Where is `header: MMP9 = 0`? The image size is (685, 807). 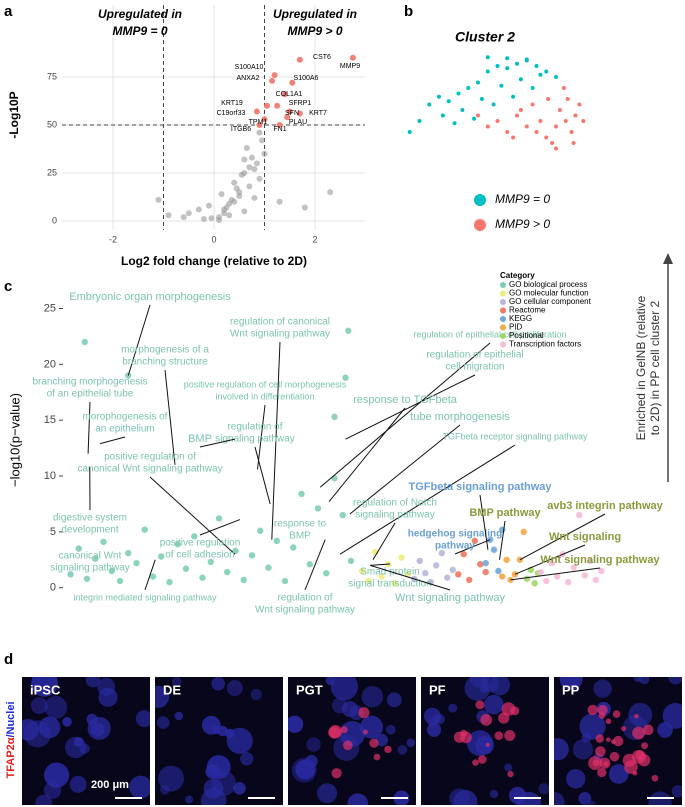
header: MMP9 = 0 is located at coordinates (139, 31).